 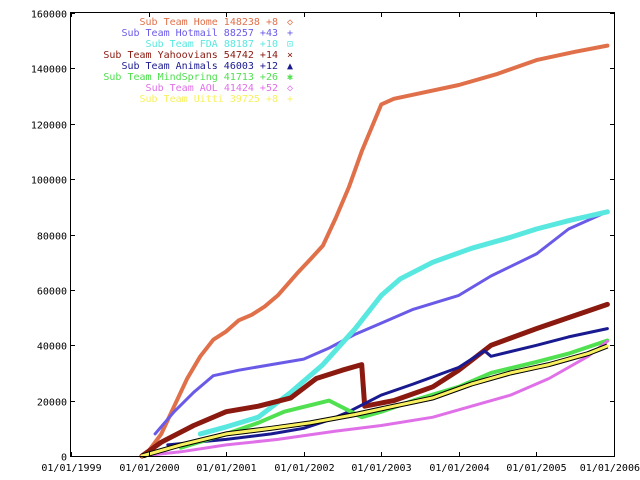 What do you see at coordinates (199, 33) in the screenshot?
I see `legend-entry: Sub Team Hotmail 88257 +43` at bounding box center [199, 33].